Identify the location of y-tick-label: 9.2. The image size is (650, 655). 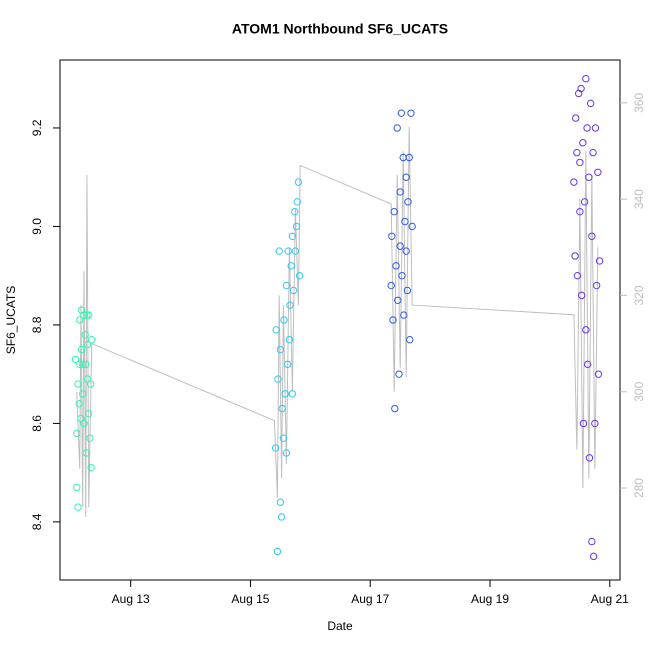
(37, 127).